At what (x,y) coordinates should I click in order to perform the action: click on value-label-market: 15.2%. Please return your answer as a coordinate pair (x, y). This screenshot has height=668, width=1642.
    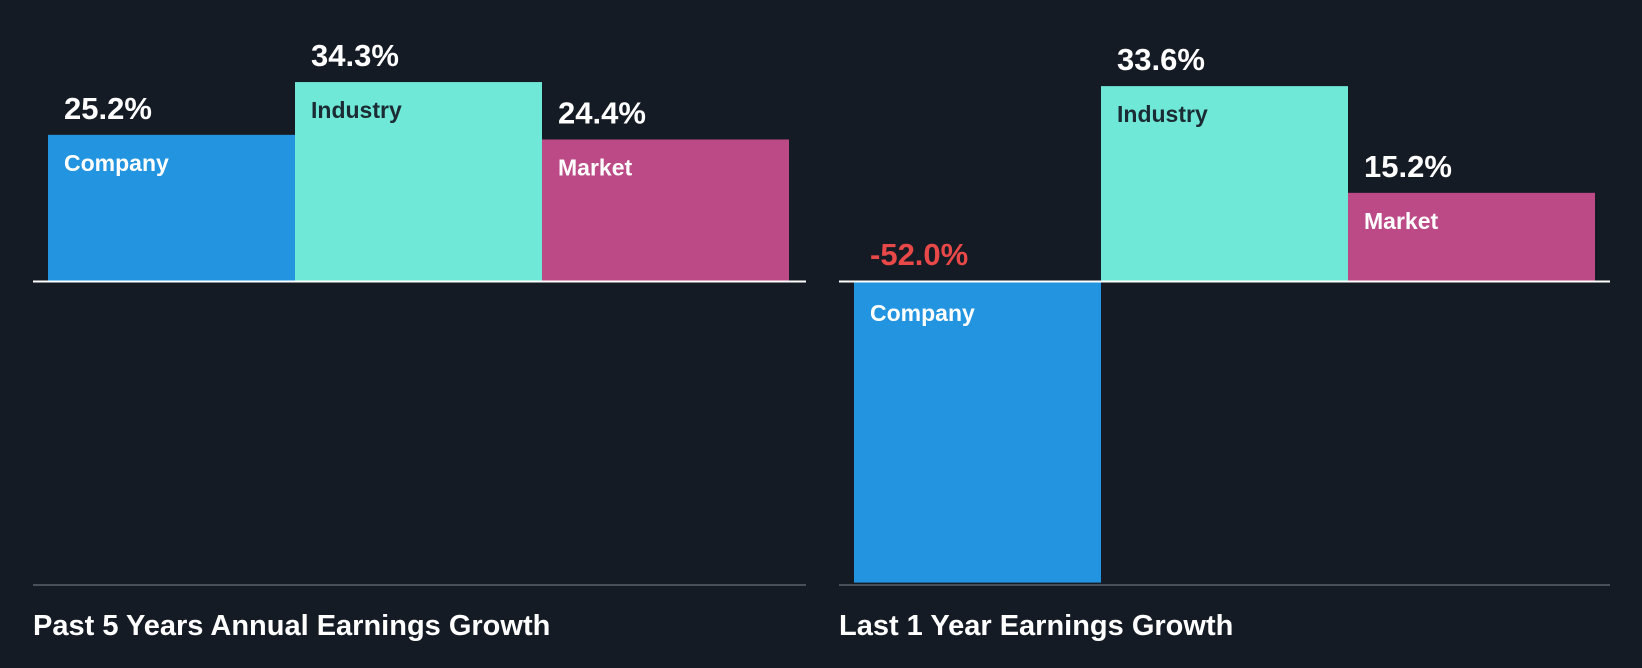
    Looking at the image, I should click on (1408, 166).